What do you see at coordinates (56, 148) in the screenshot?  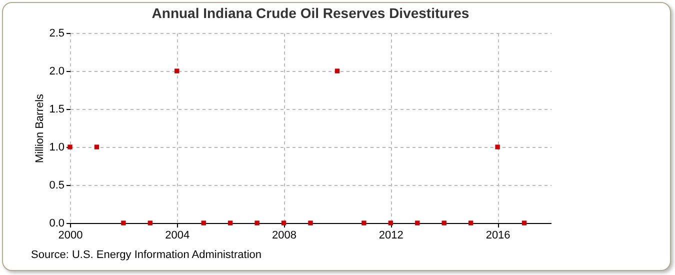 I see `y-tick-label: 1.0` at bounding box center [56, 148].